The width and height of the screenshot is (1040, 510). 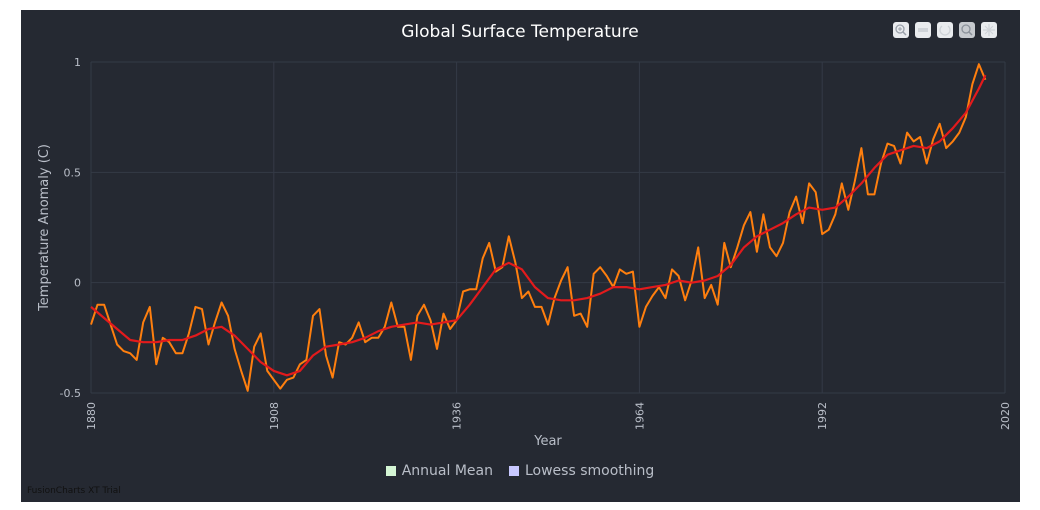 What do you see at coordinates (639, 416) in the screenshot?
I see `x-tick-label: 1964` at bounding box center [639, 416].